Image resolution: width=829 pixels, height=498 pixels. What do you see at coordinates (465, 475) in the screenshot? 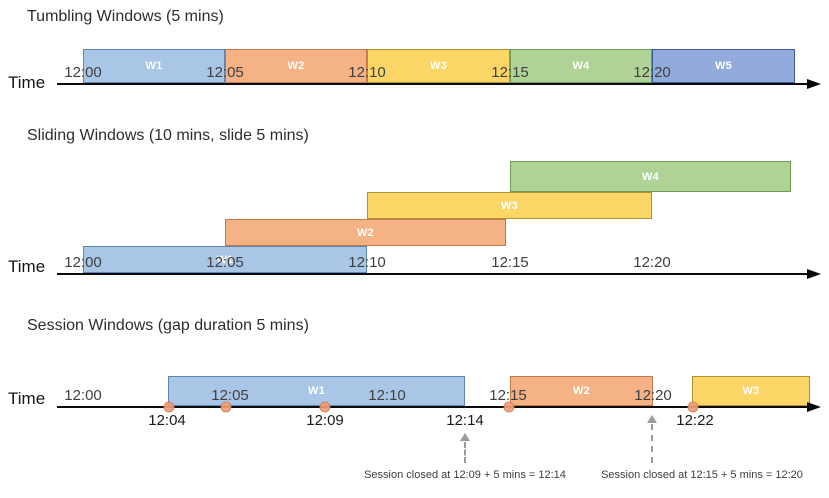
I see `session-close-note: Session closed at 12:09 + 5 mins = 12:14` at bounding box center [465, 475].